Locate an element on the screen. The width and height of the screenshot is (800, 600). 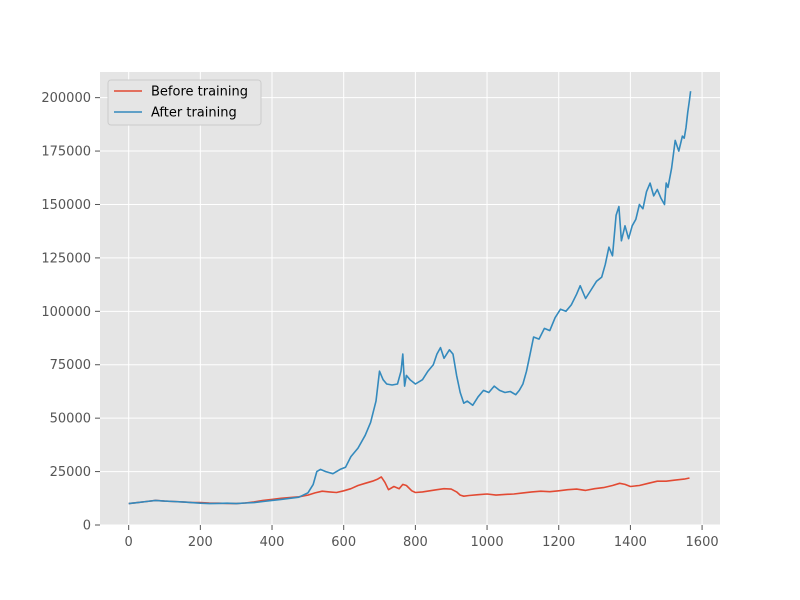
x-tick-label: 1200 is located at coordinates (558, 542).